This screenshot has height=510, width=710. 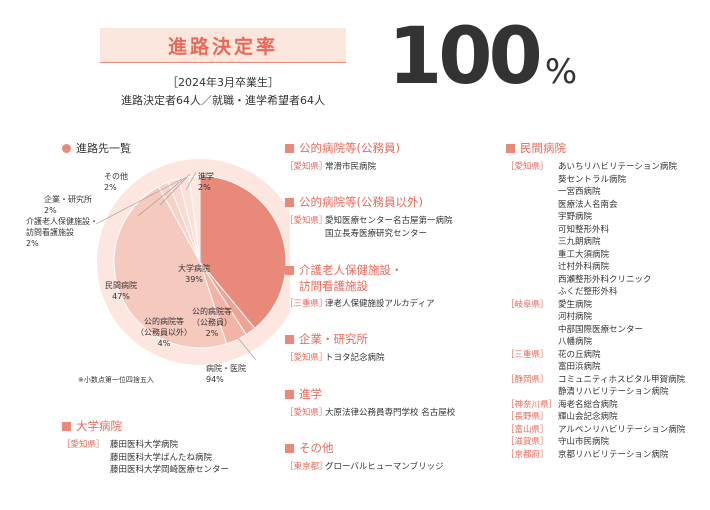 I want to click on list-item: ［富山県］ アルペンリハビリテーション病院, so click(x=595, y=430).